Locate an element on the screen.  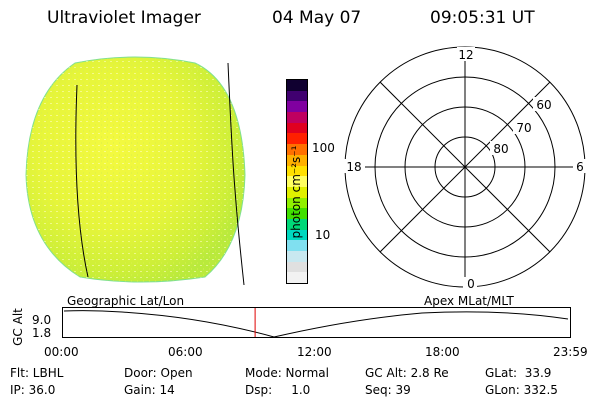
timeline-xtick: 12:00 is located at coordinates (314, 352).